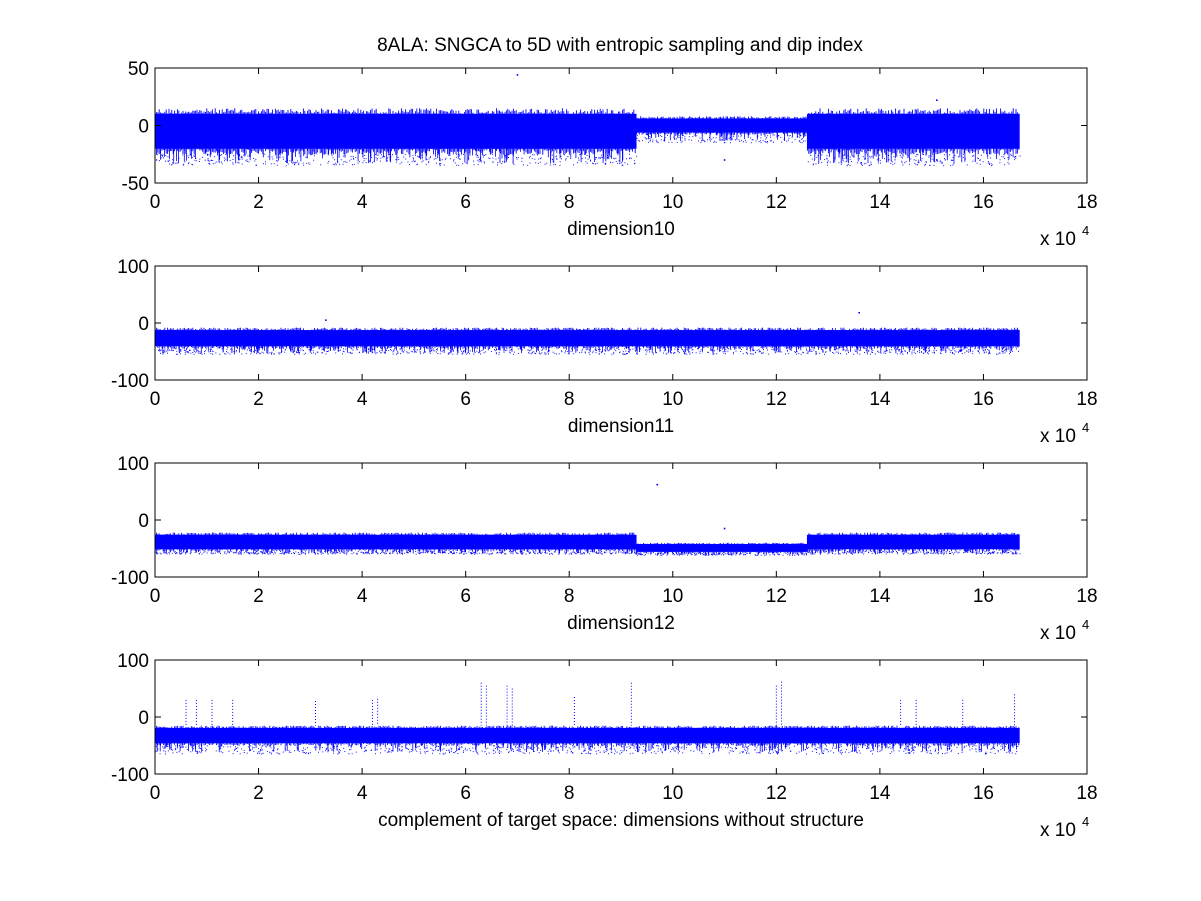  What do you see at coordinates (138, 69) in the screenshot?
I see `y-tick-label: 50` at bounding box center [138, 69].